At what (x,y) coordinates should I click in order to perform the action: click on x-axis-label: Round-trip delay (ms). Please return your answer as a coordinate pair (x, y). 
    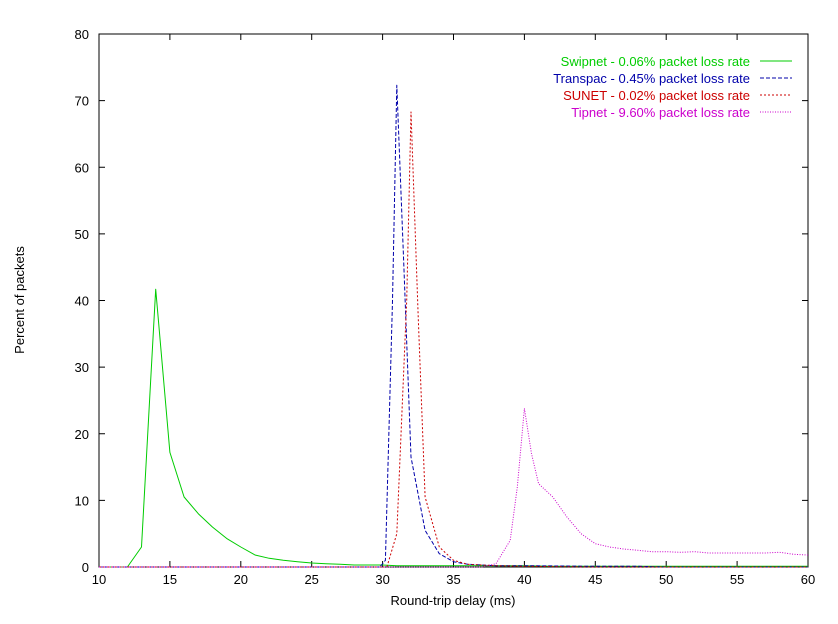
    Looking at the image, I should click on (453, 600).